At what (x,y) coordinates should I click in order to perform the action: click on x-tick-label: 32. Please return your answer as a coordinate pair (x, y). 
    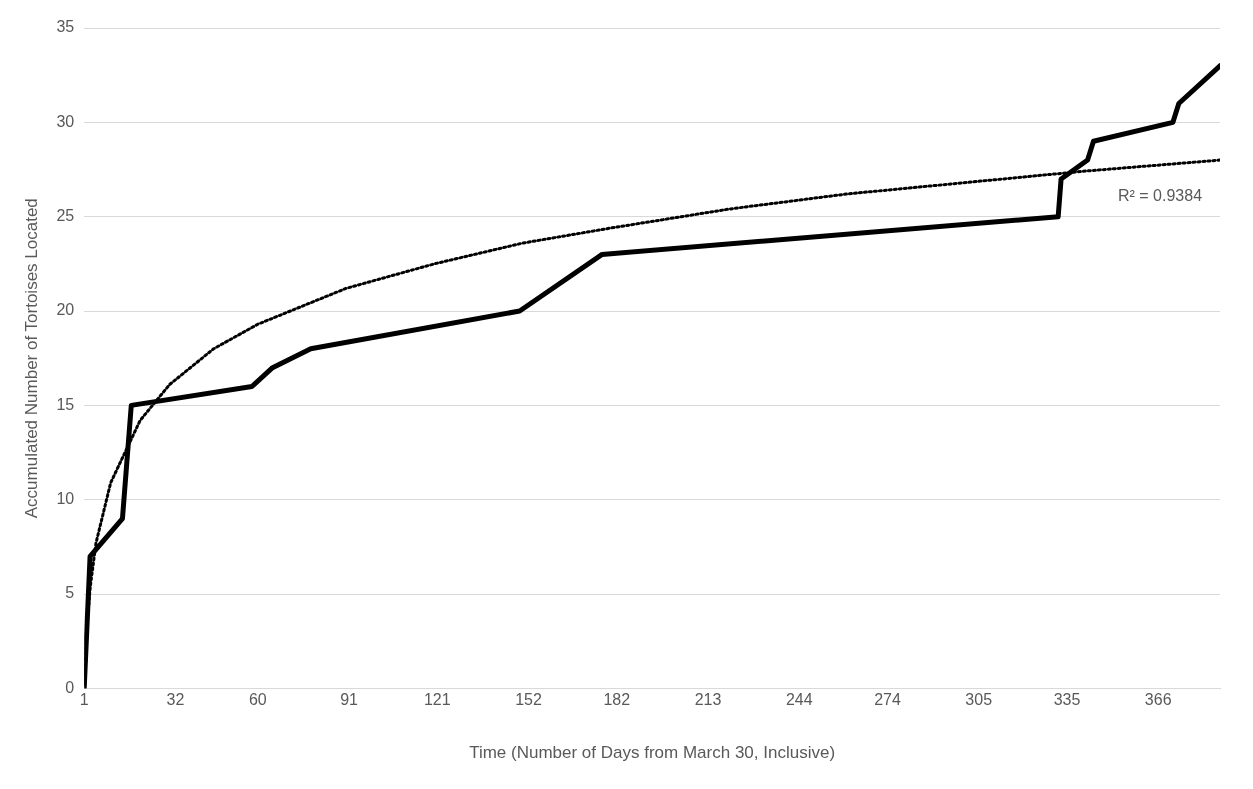
    Looking at the image, I should click on (175, 700).